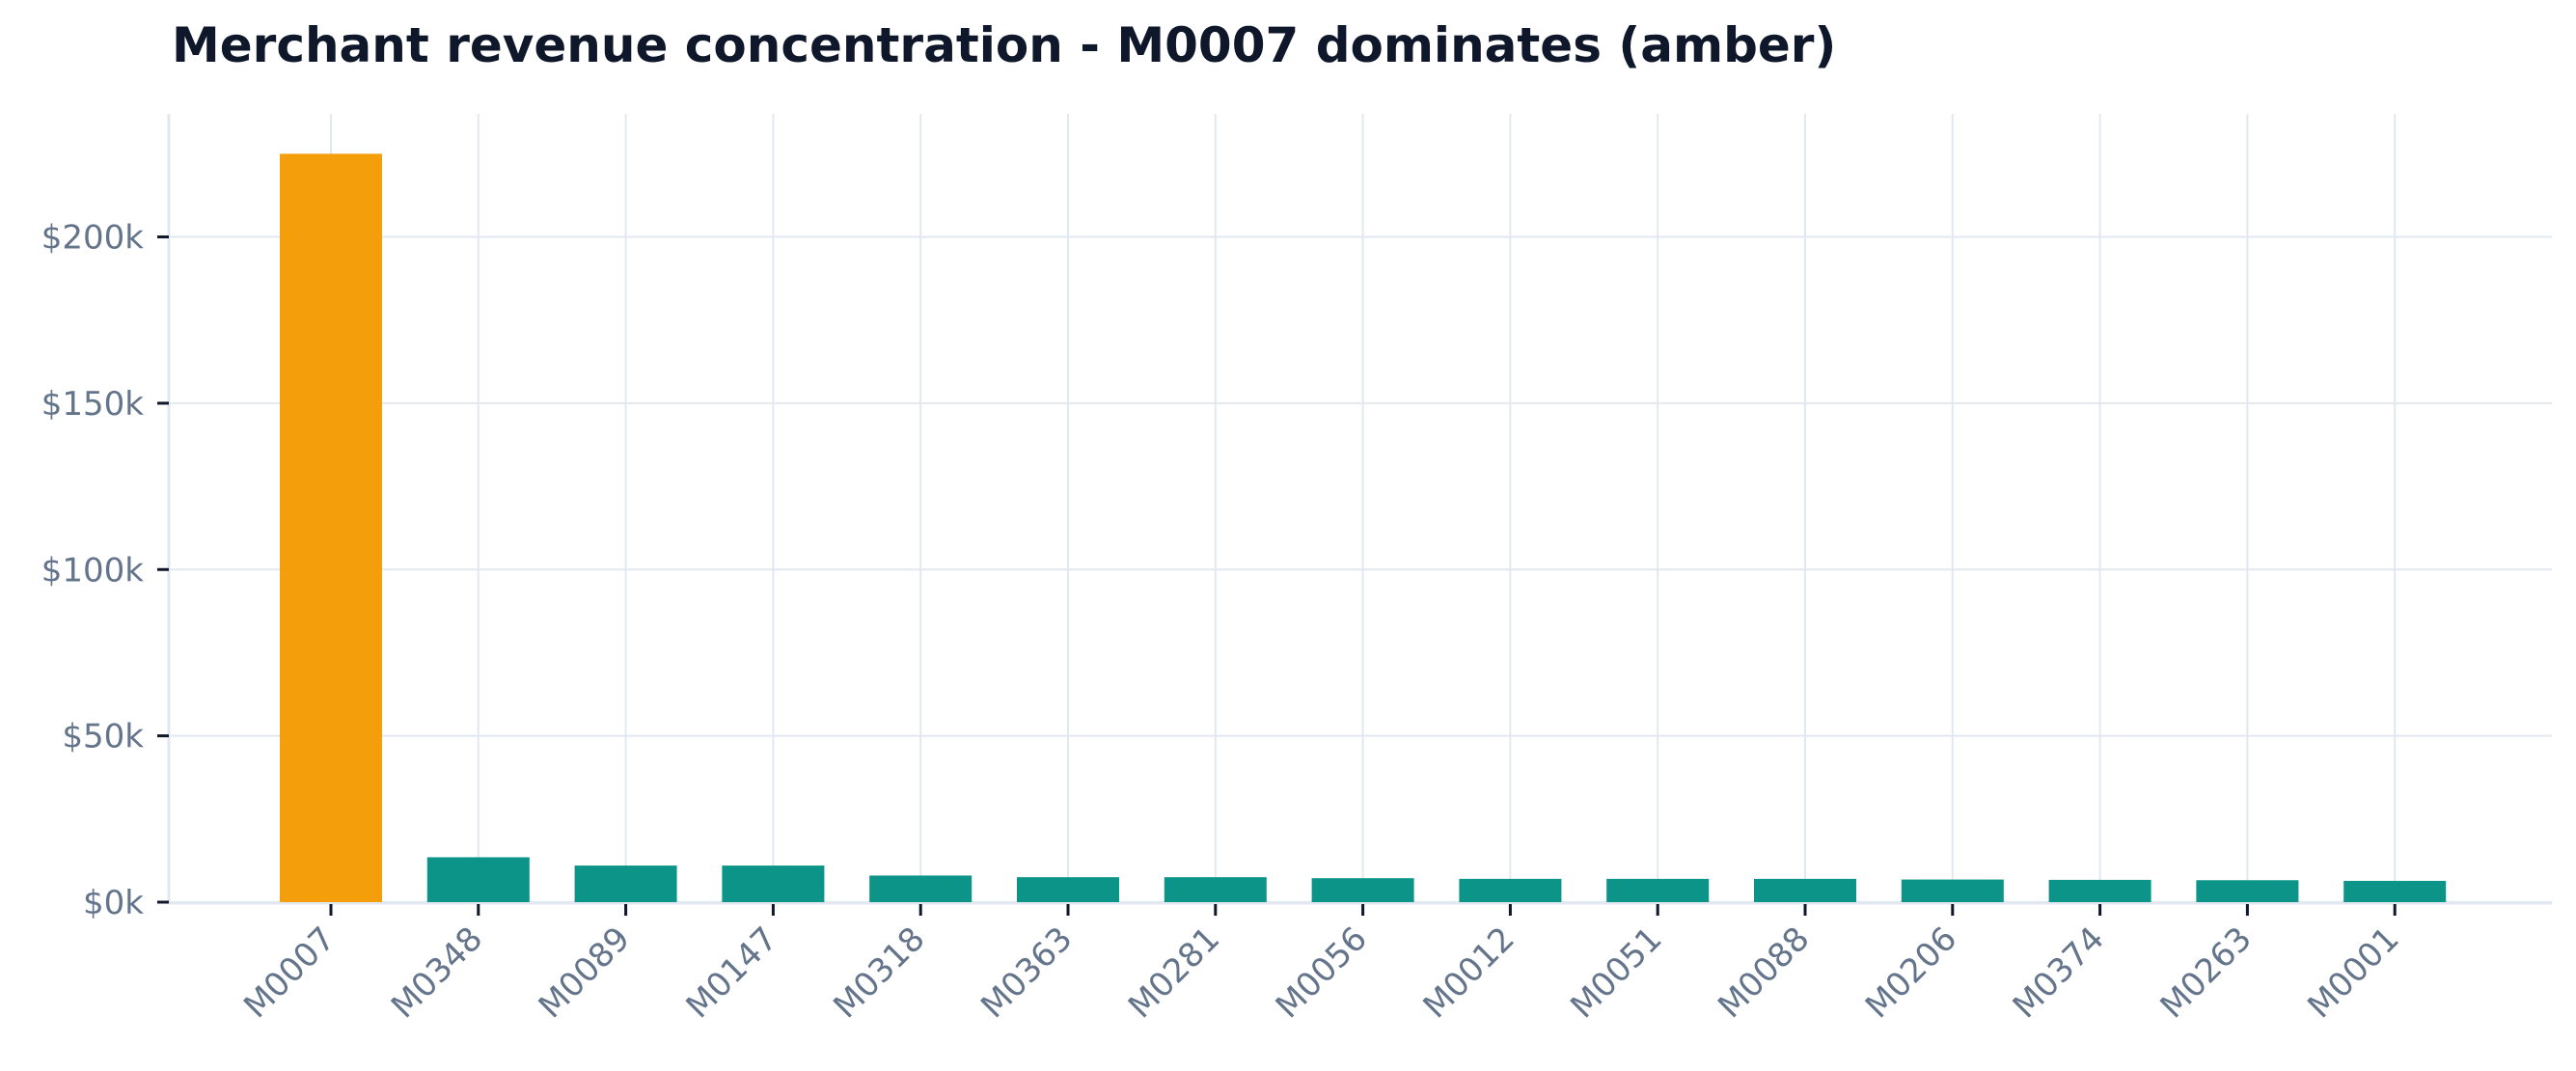 The width and height of the screenshot is (2576, 1071). What do you see at coordinates (774, 884) in the screenshot?
I see `bar-m0147` at bounding box center [774, 884].